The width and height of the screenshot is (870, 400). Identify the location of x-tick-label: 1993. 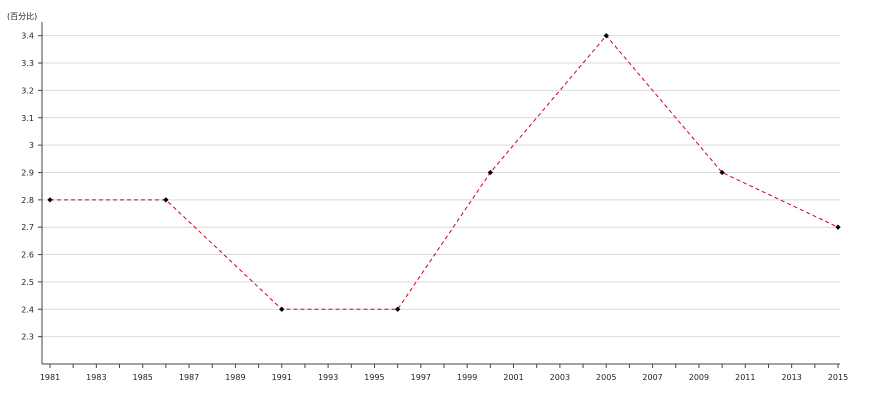
(328, 377).